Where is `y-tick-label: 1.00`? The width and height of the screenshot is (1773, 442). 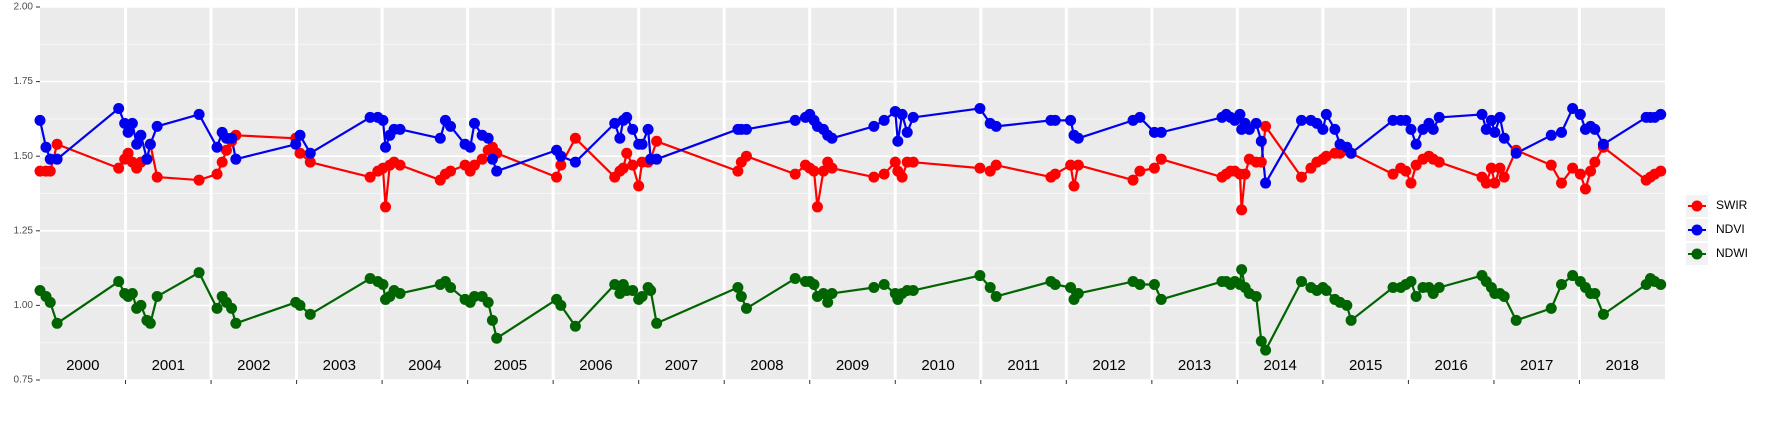 y-tick-label: 1.00 is located at coordinates (24, 305).